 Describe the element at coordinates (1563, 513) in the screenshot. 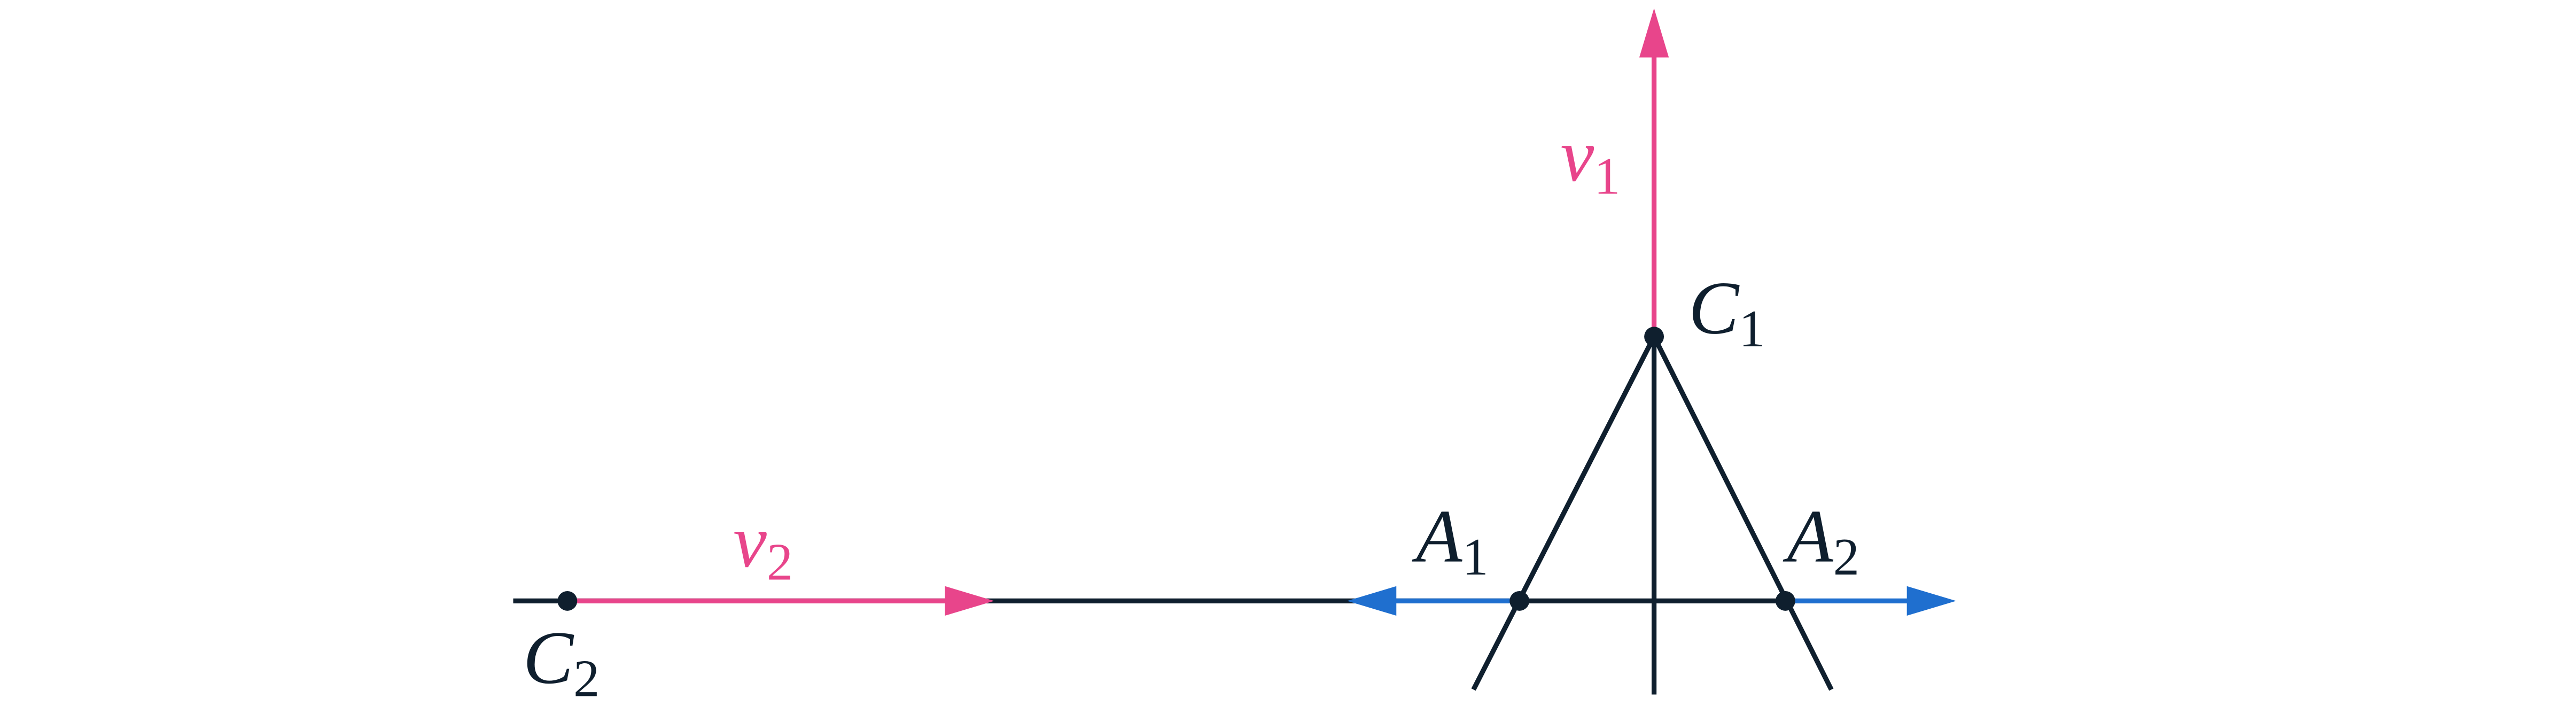

I see `left-slant-line` at that location.